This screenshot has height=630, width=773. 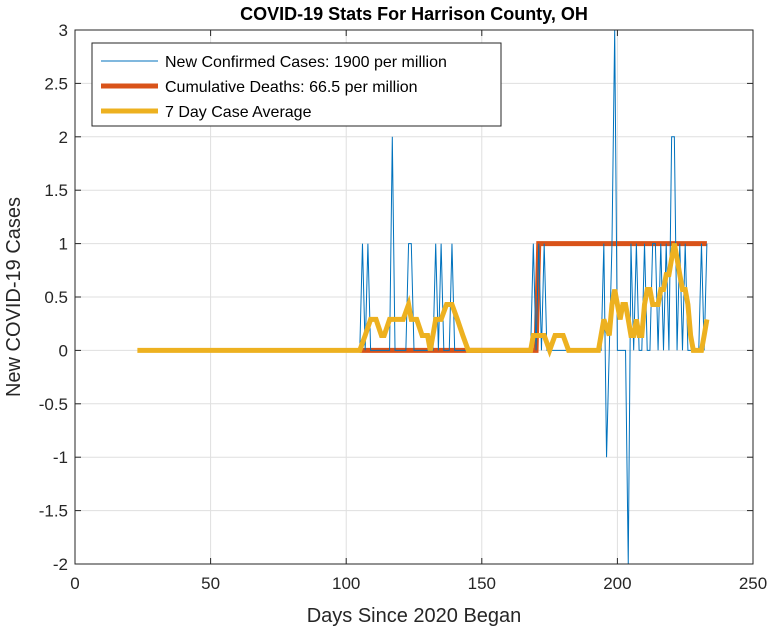 I want to click on x-tick-label: 250, so click(x=753, y=583).